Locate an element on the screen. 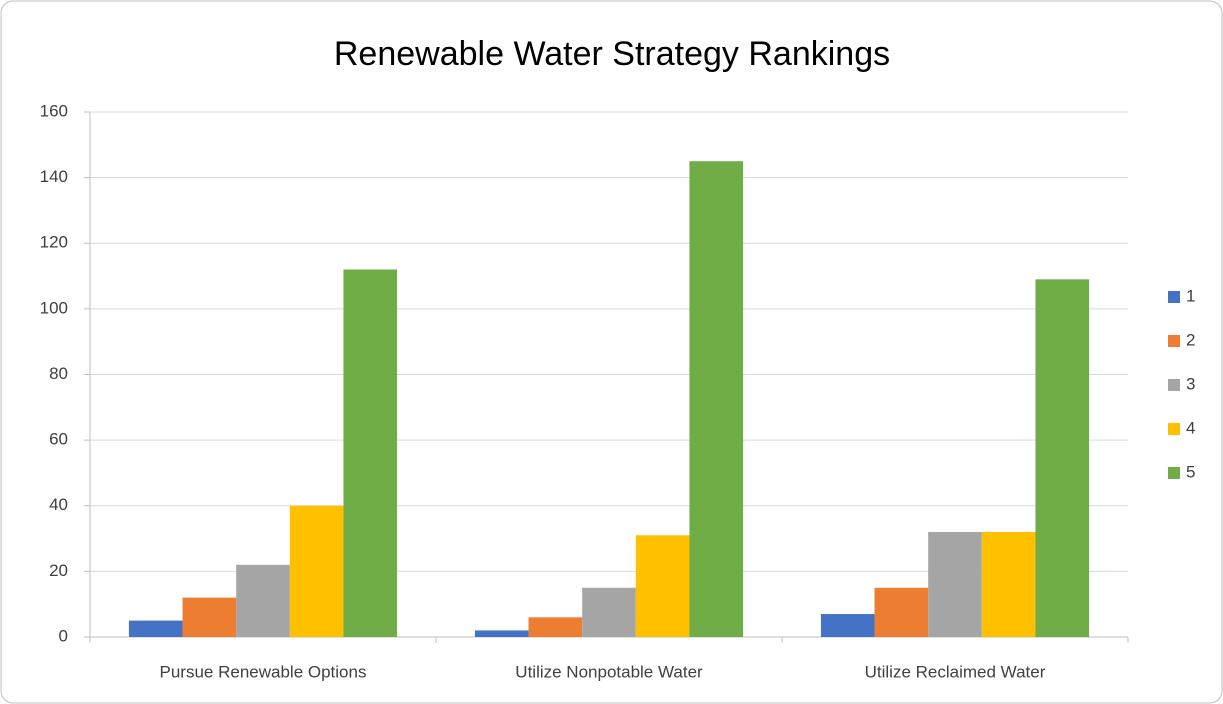 This screenshot has width=1223, height=704. y-tick-label: 140 is located at coordinates (54, 176).